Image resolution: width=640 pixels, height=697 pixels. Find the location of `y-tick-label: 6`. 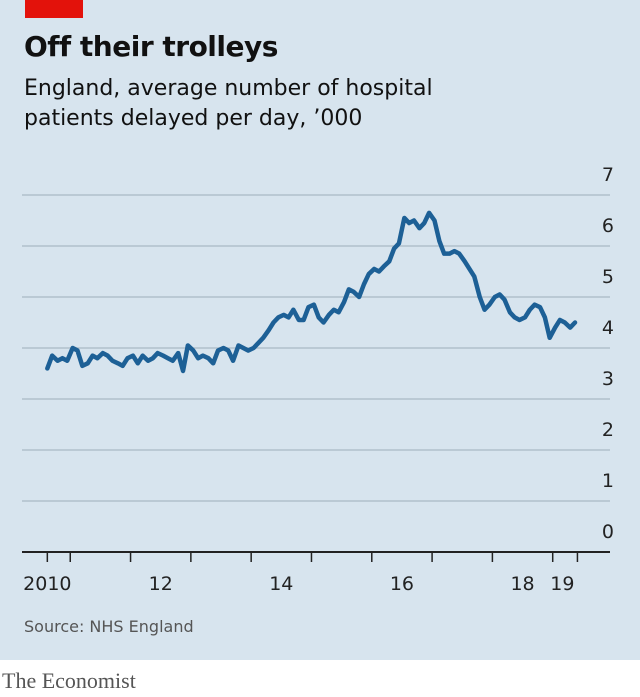

y-tick-label: 6 is located at coordinates (608, 226).